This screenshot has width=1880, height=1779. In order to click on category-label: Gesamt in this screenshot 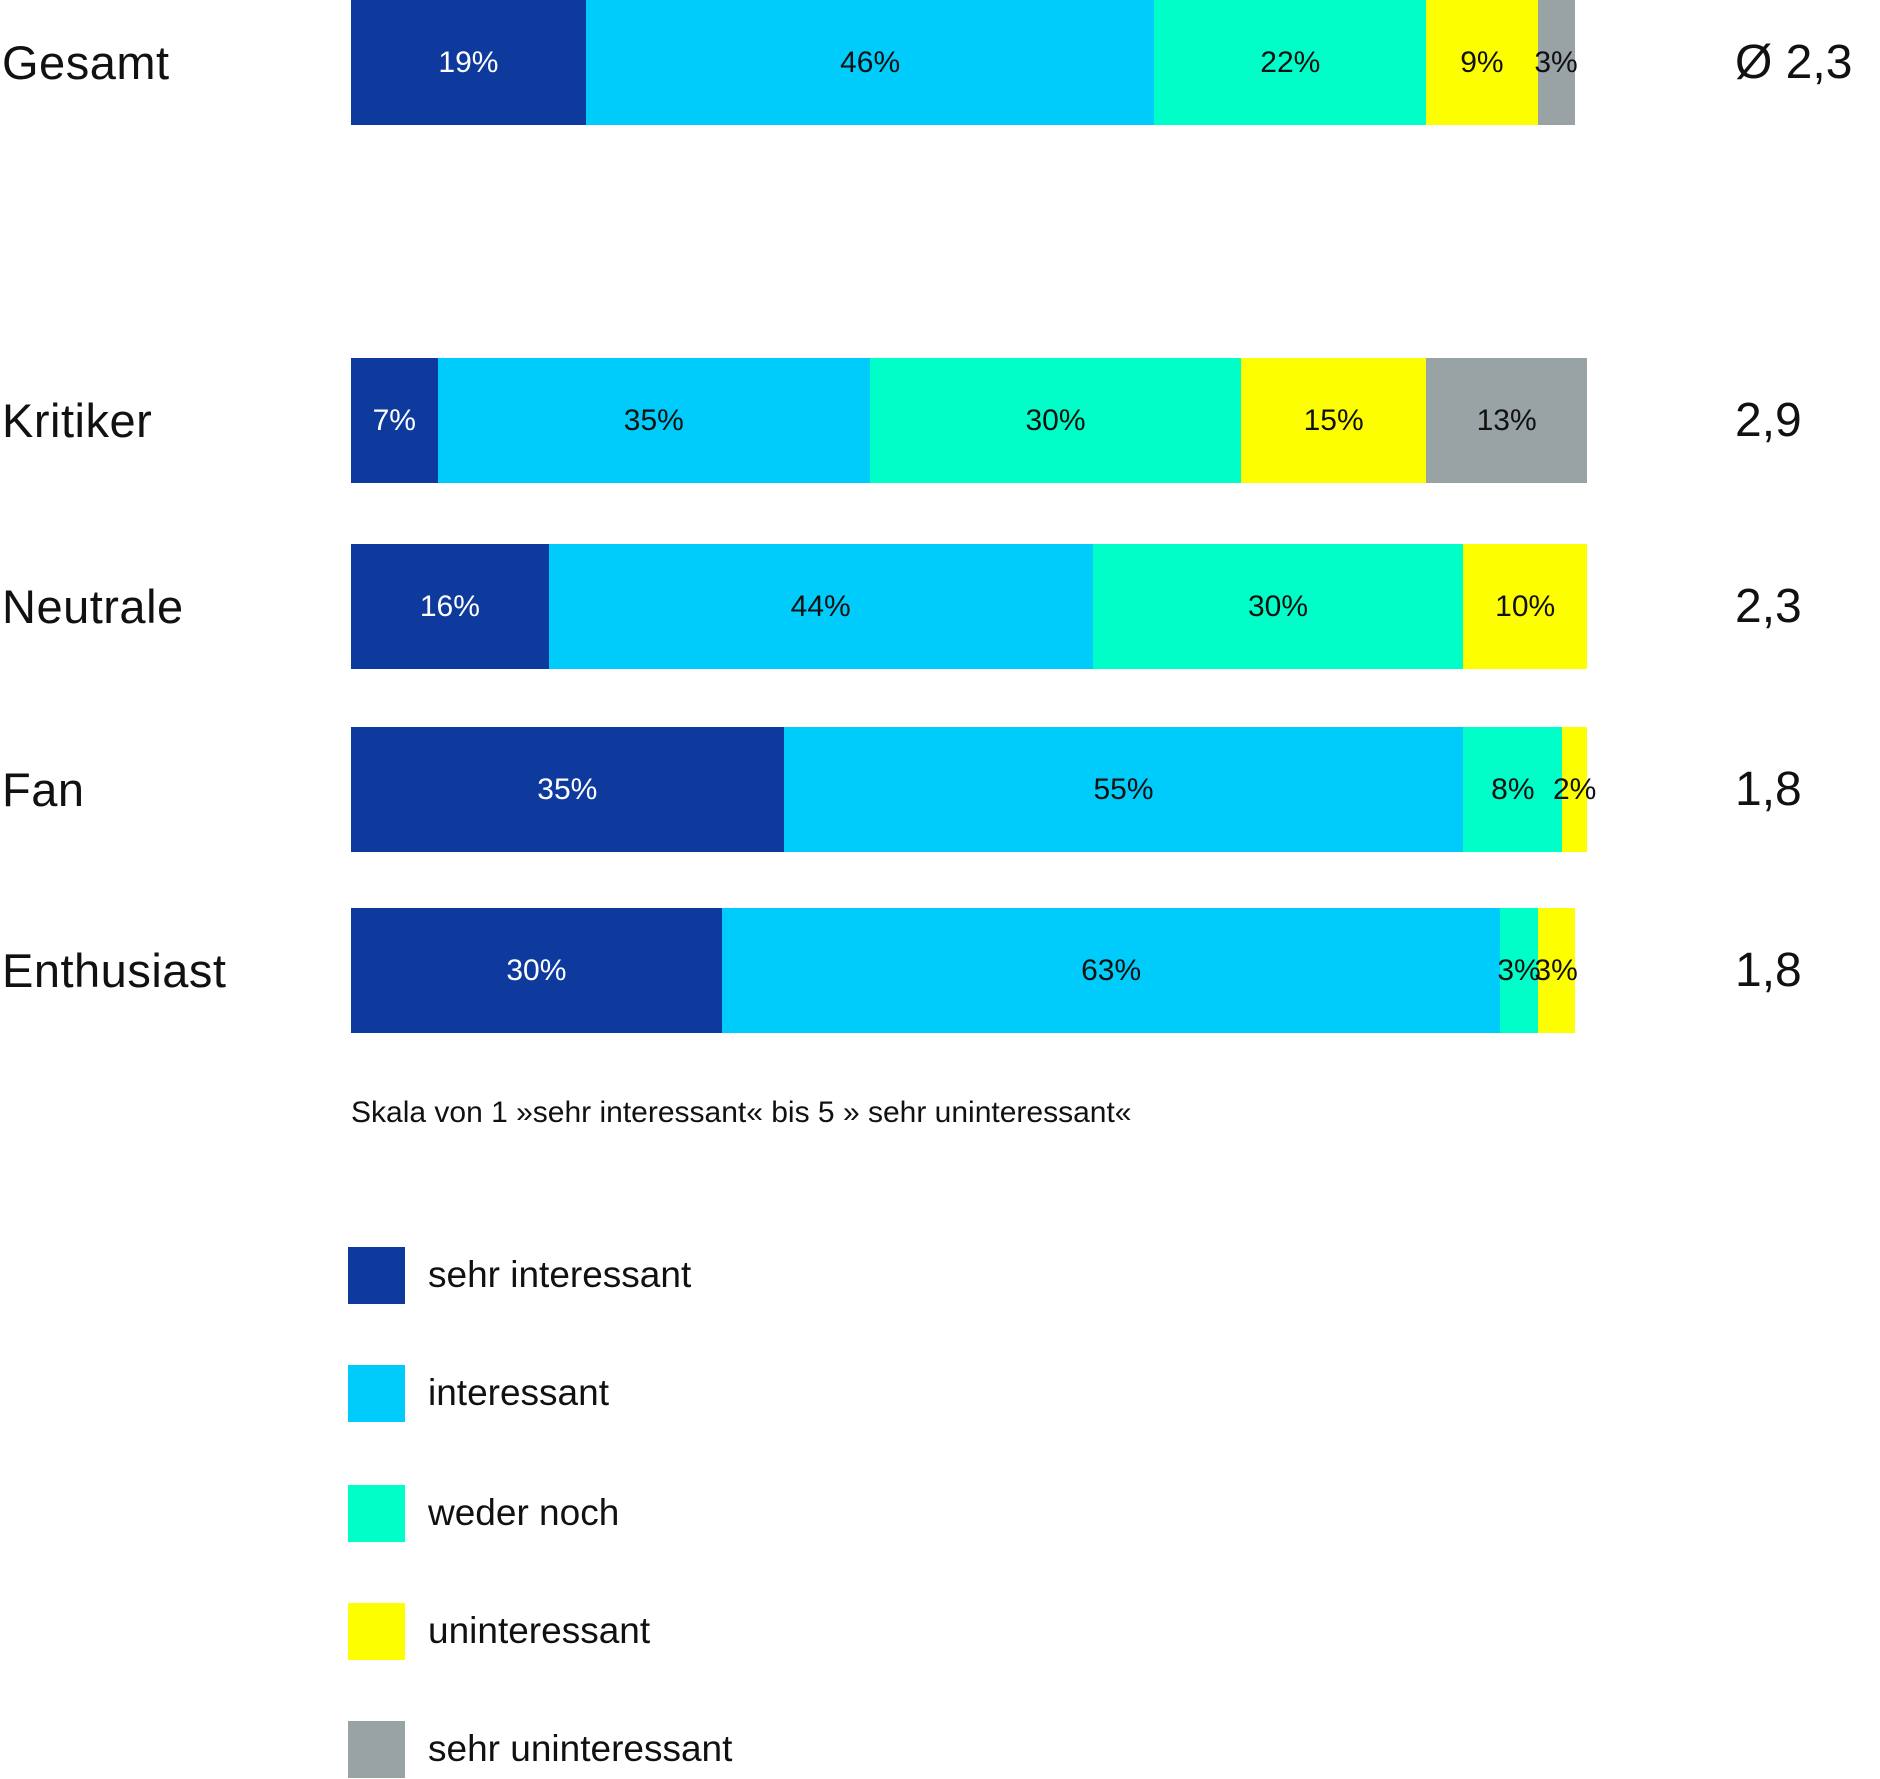, I will do `click(86, 62)`.